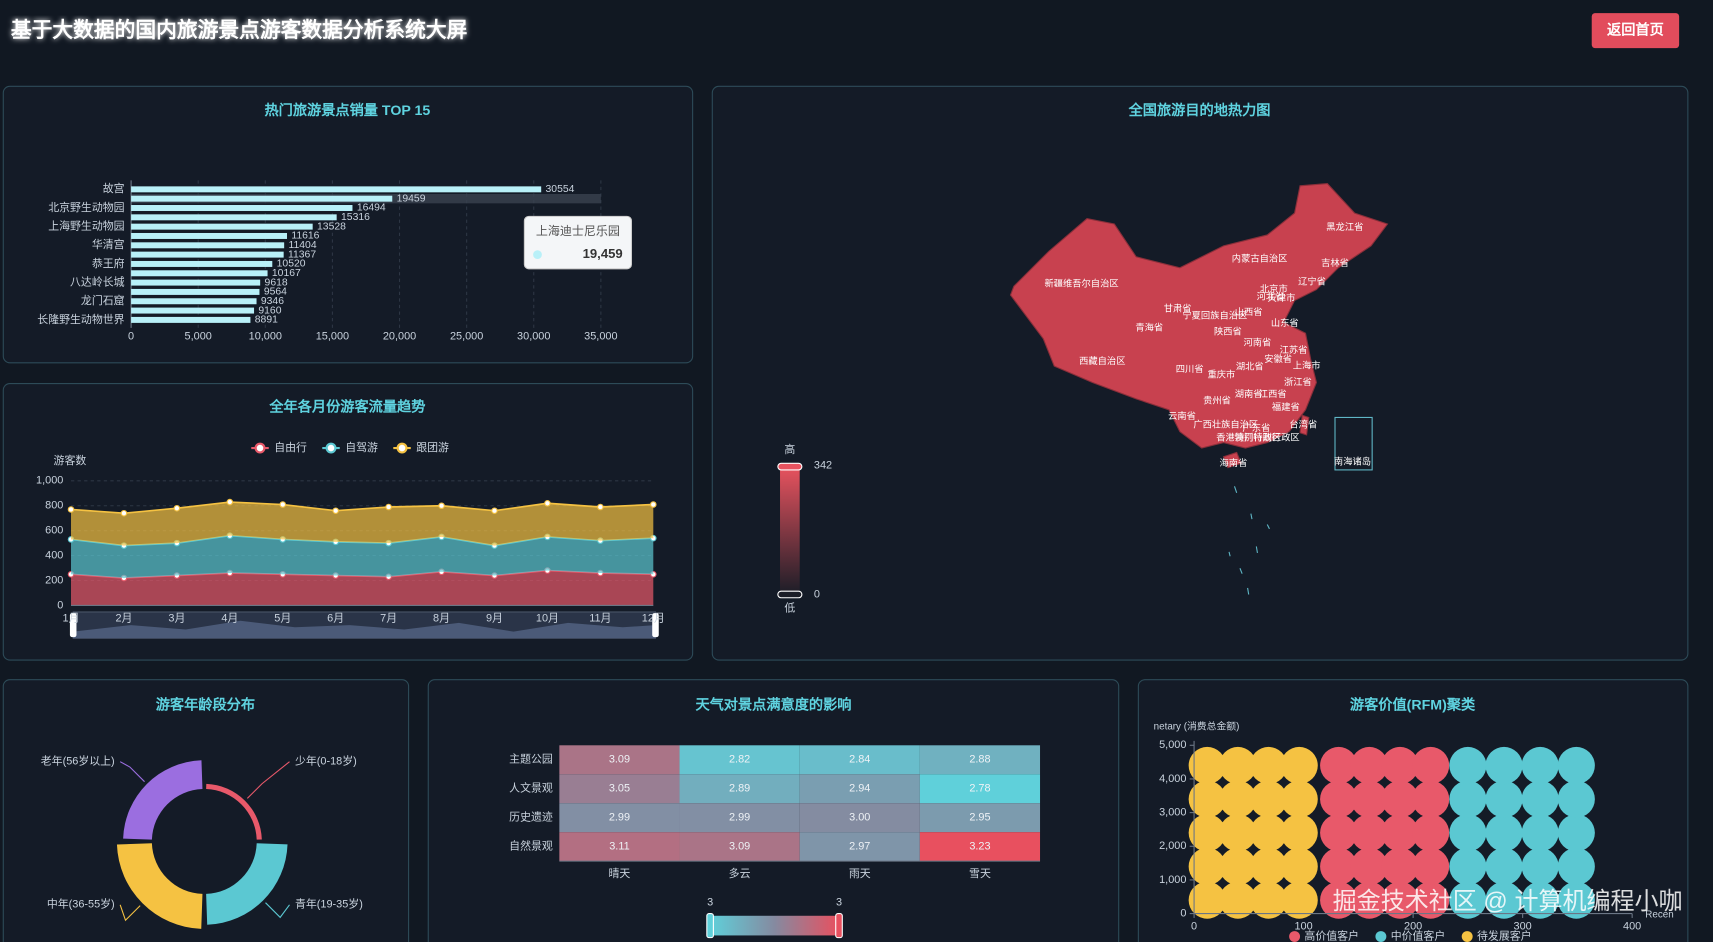 The image size is (1713, 942). I want to click on islands, so click(1249, 540).